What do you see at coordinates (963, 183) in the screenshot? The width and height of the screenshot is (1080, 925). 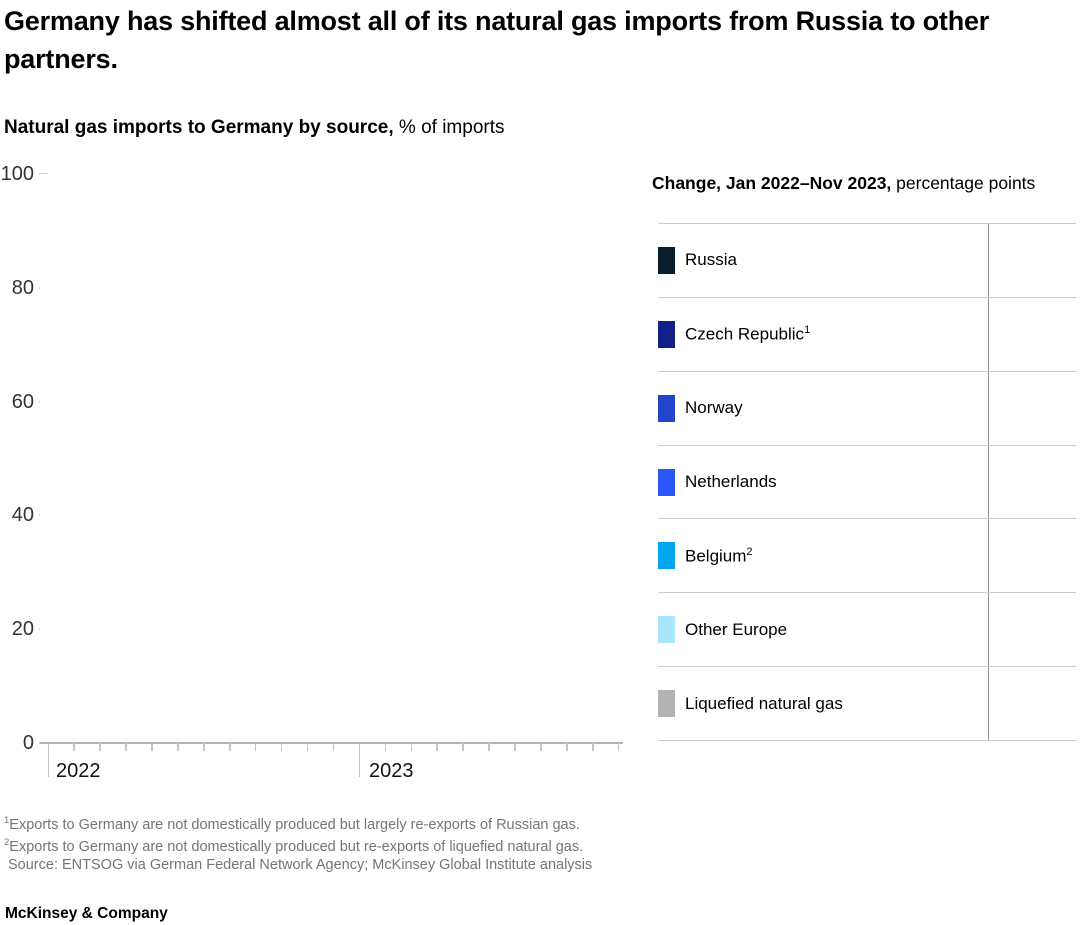 I see `change-column-header-unit: percentage points` at bounding box center [963, 183].